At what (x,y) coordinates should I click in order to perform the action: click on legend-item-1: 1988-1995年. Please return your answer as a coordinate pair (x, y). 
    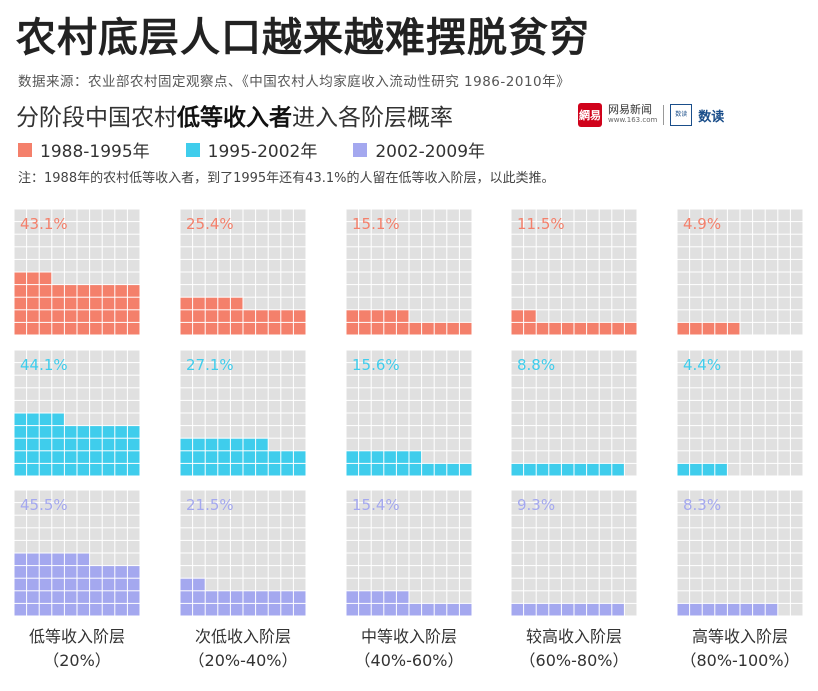
    Looking at the image, I should click on (84, 149).